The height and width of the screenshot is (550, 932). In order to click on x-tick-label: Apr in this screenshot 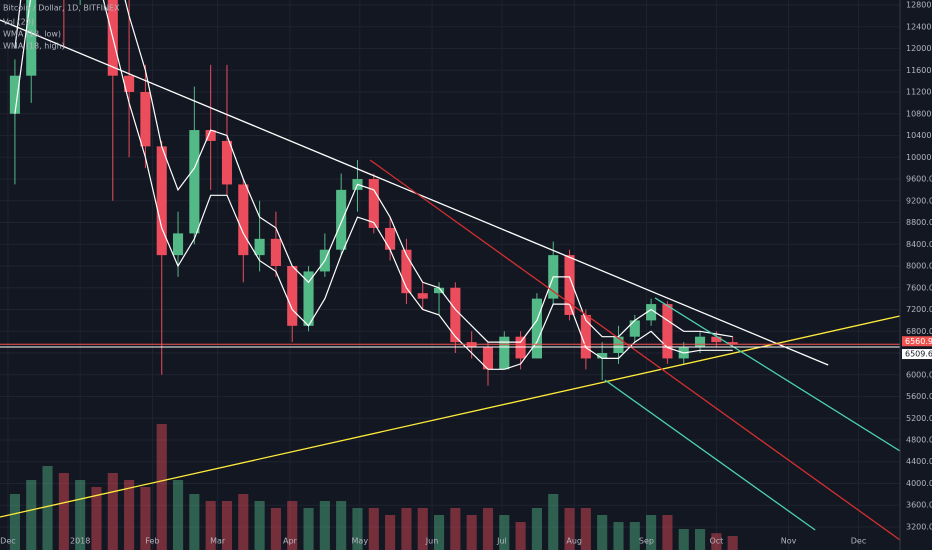, I will do `click(290, 541)`.